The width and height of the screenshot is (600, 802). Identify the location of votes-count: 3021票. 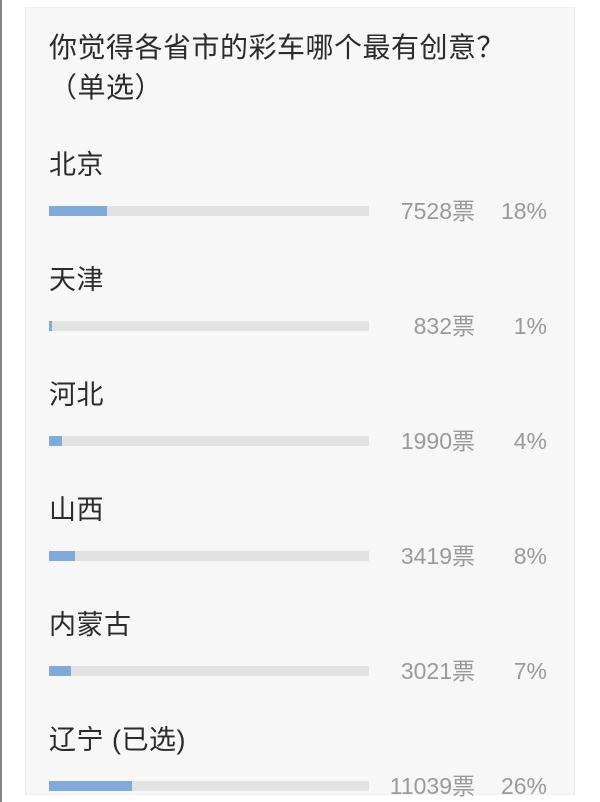
(437, 670).